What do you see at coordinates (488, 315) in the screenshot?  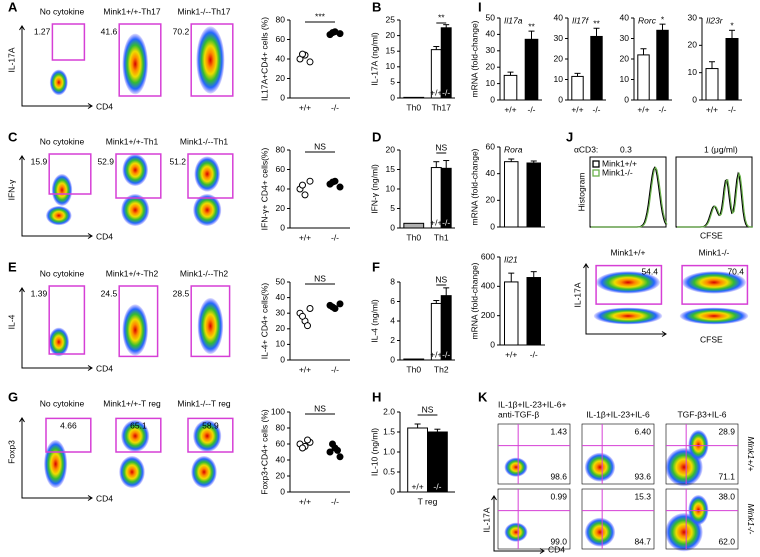 I see `y-tick-label: 200` at bounding box center [488, 315].